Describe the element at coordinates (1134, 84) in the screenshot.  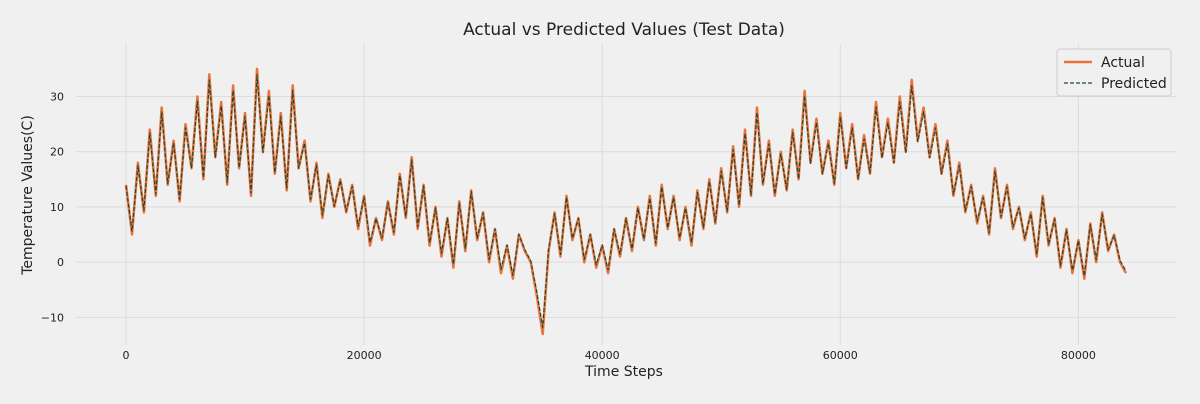
I see `legend-predicted-label: Predicted` at that location.